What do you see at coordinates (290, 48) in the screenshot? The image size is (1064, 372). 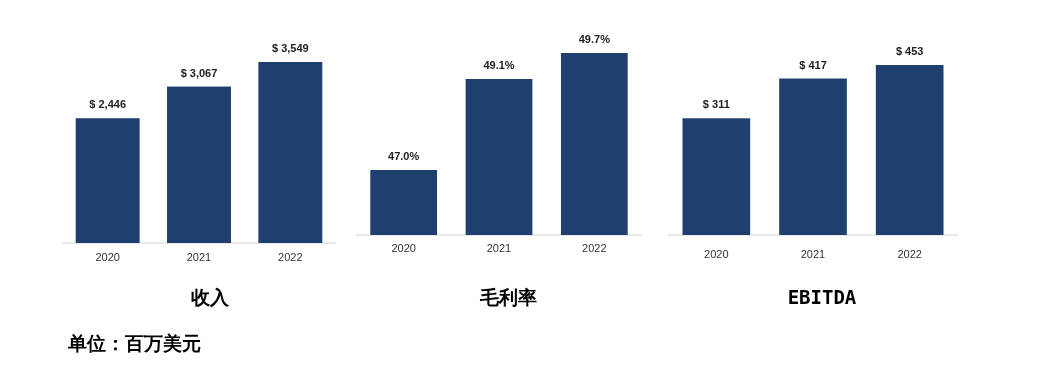 I see `data-label: $ 3,549` at bounding box center [290, 48].